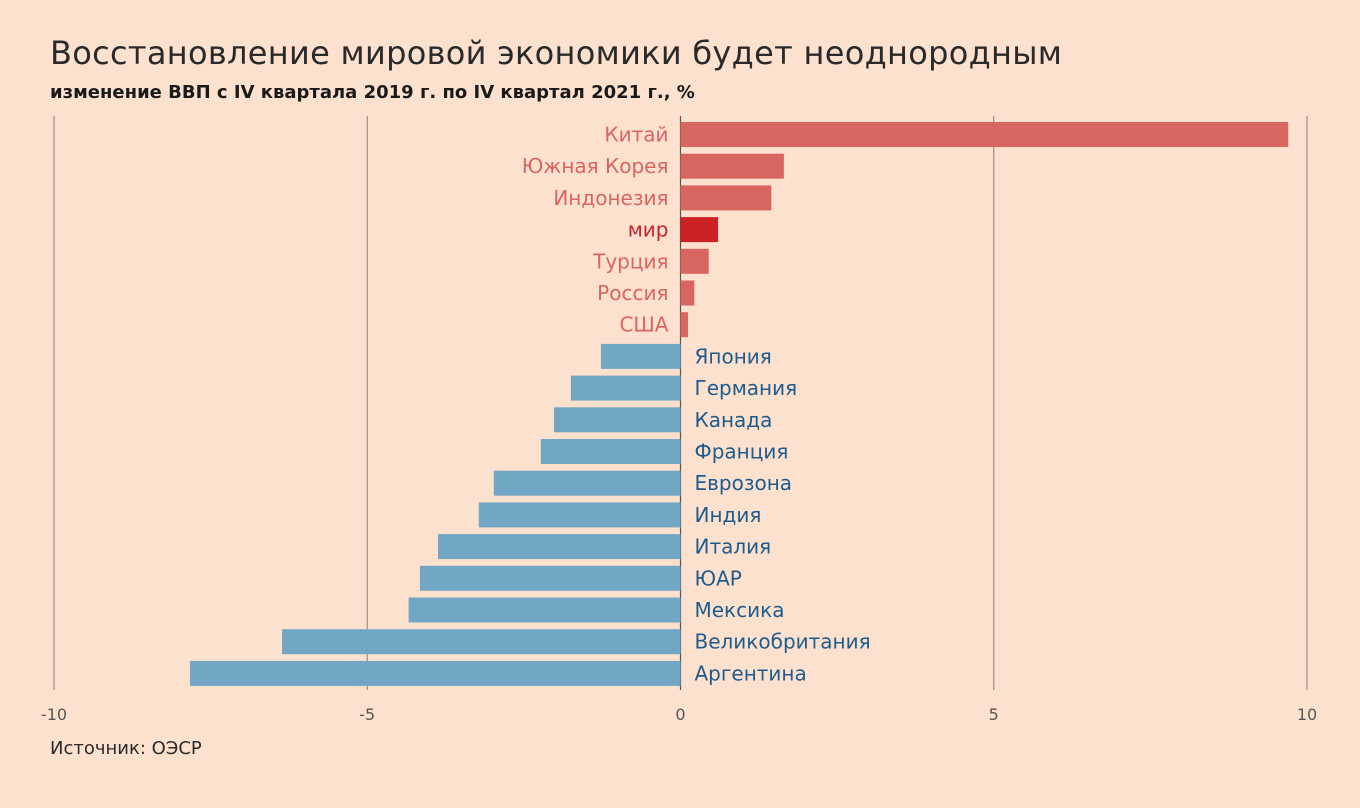 The width and height of the screenshot is (1360, 808). I want to click on category-label: Южная Корея, so click(595, 166).